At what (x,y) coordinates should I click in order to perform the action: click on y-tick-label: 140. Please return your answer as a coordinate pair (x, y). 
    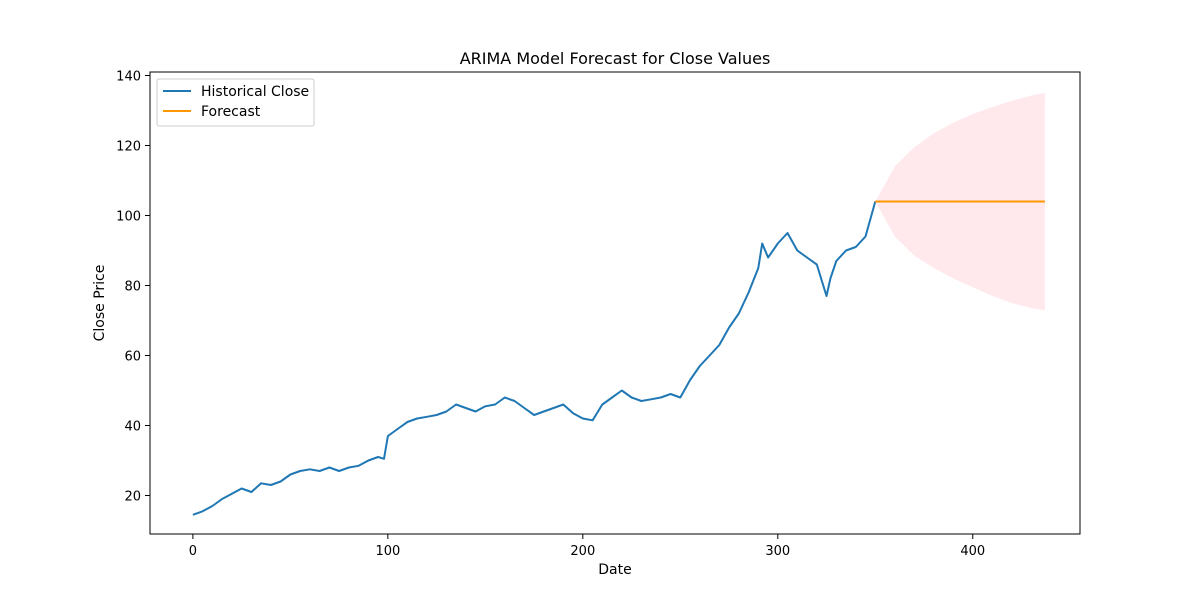
    Looking at the image, I should click on (128, 77).